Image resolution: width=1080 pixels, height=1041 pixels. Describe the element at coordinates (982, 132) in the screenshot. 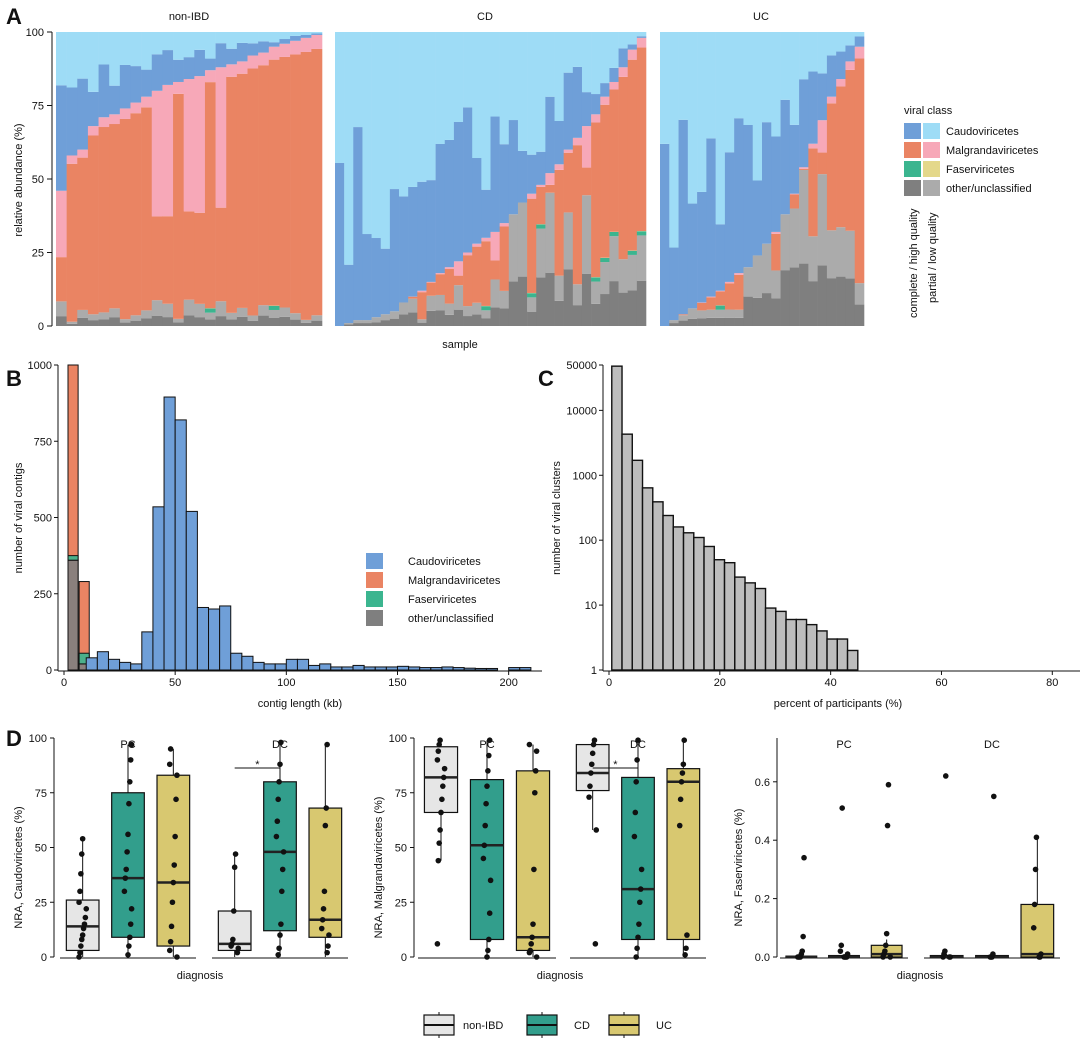

I see `legend-a-caudo: Caudoviricetes` at that location.